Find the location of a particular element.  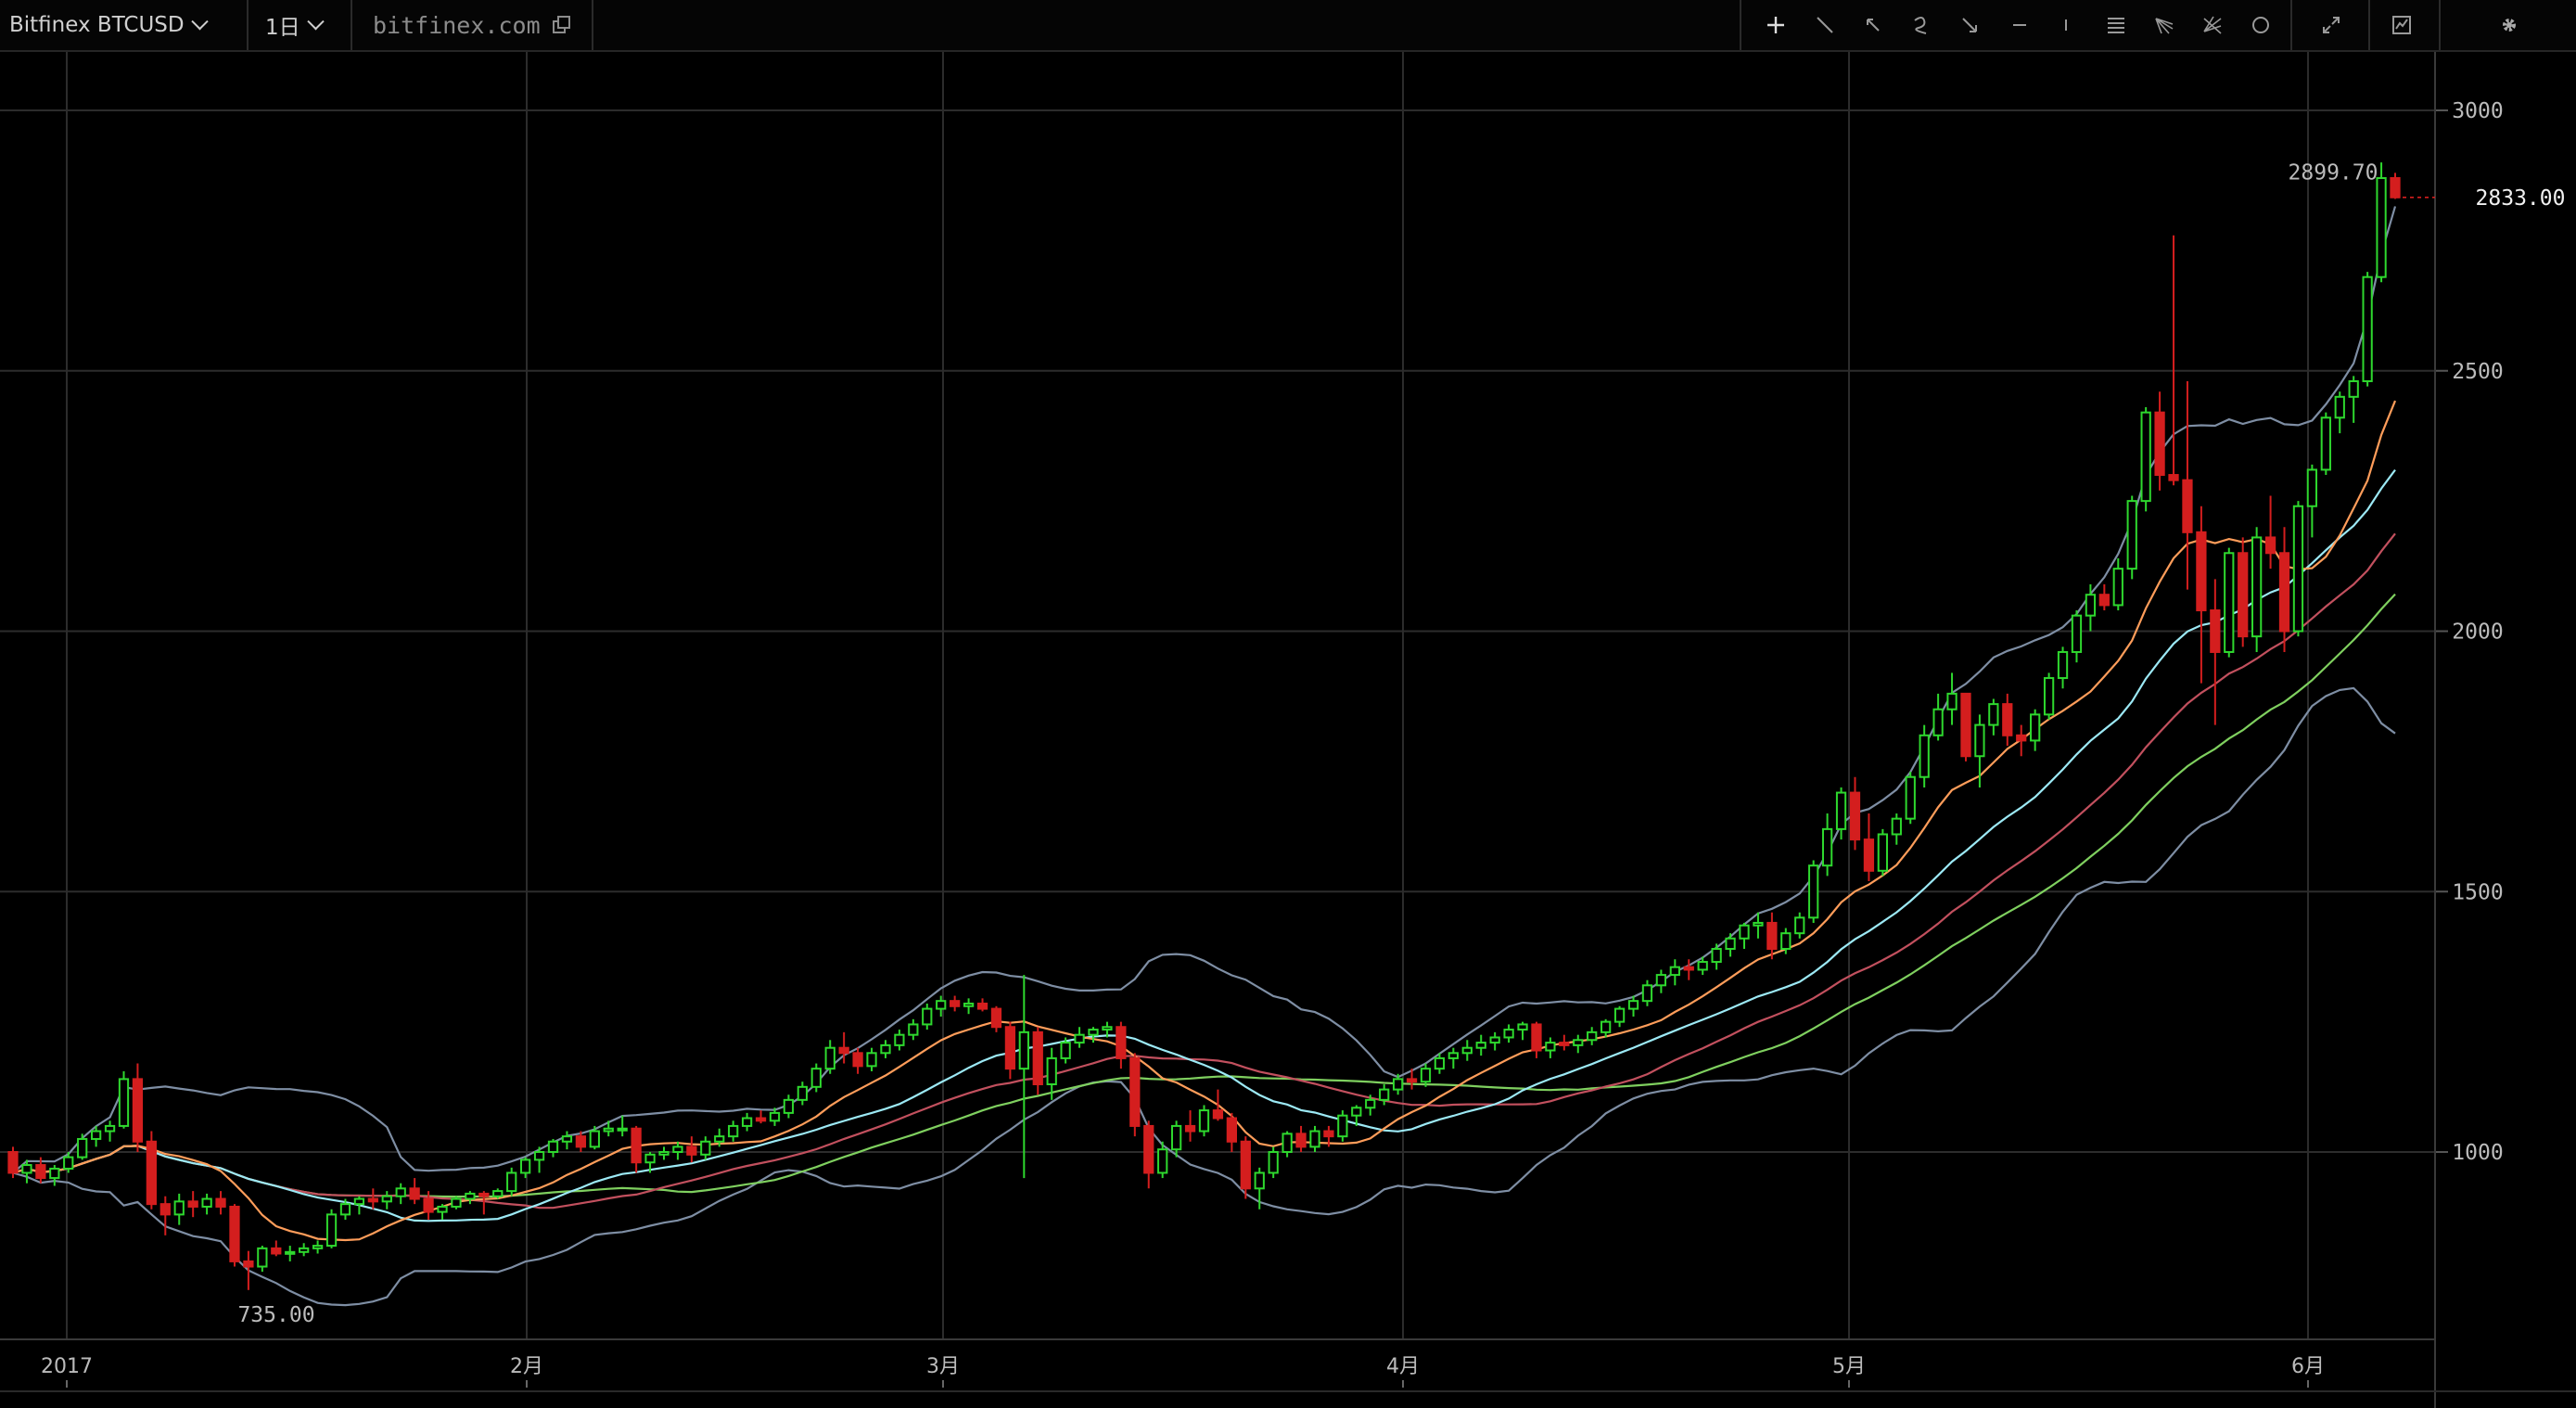

vertical-line-icon is located at coordinates (2066, 25).